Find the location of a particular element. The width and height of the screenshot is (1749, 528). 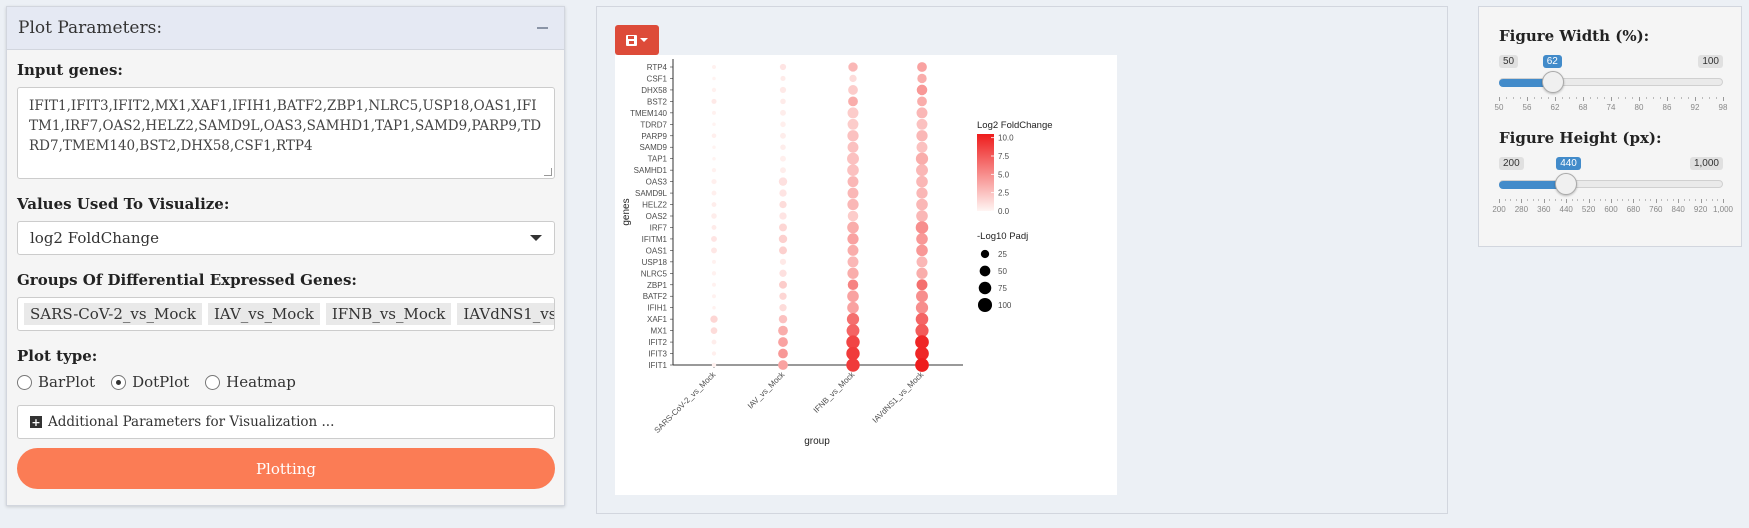

y-axis-label: genes is located at coordinates (626, 211).